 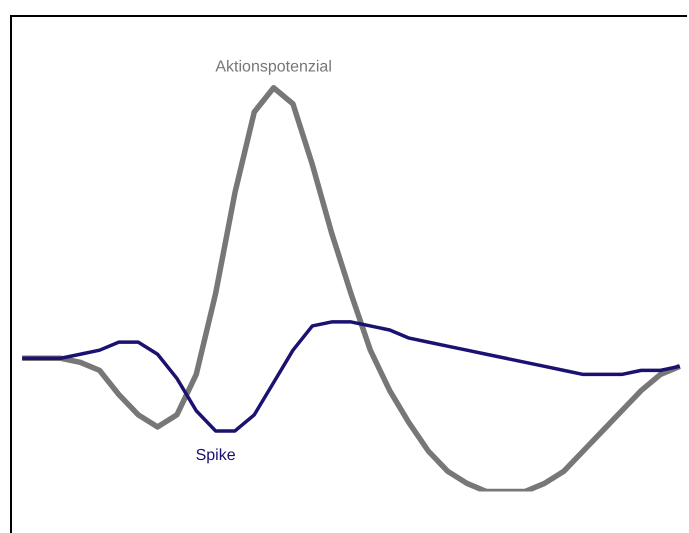 What do you see at coordinates (273, 67) in the screenshot?
I see `series-label: Aktionspotenzial` at bounding box center [273, 67].